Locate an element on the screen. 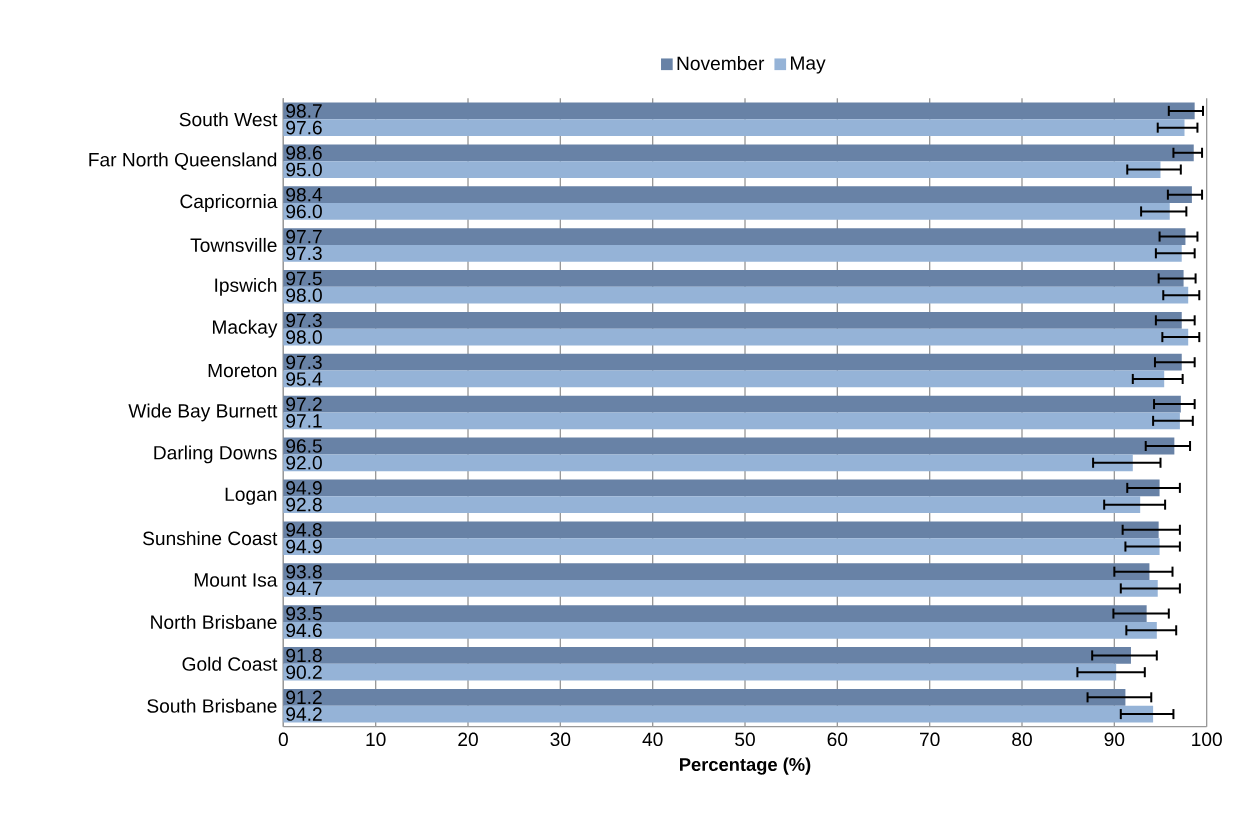 This screenshot has height=823, width=1250. x-tick-label: 50 is located at coordinates (745, 739).